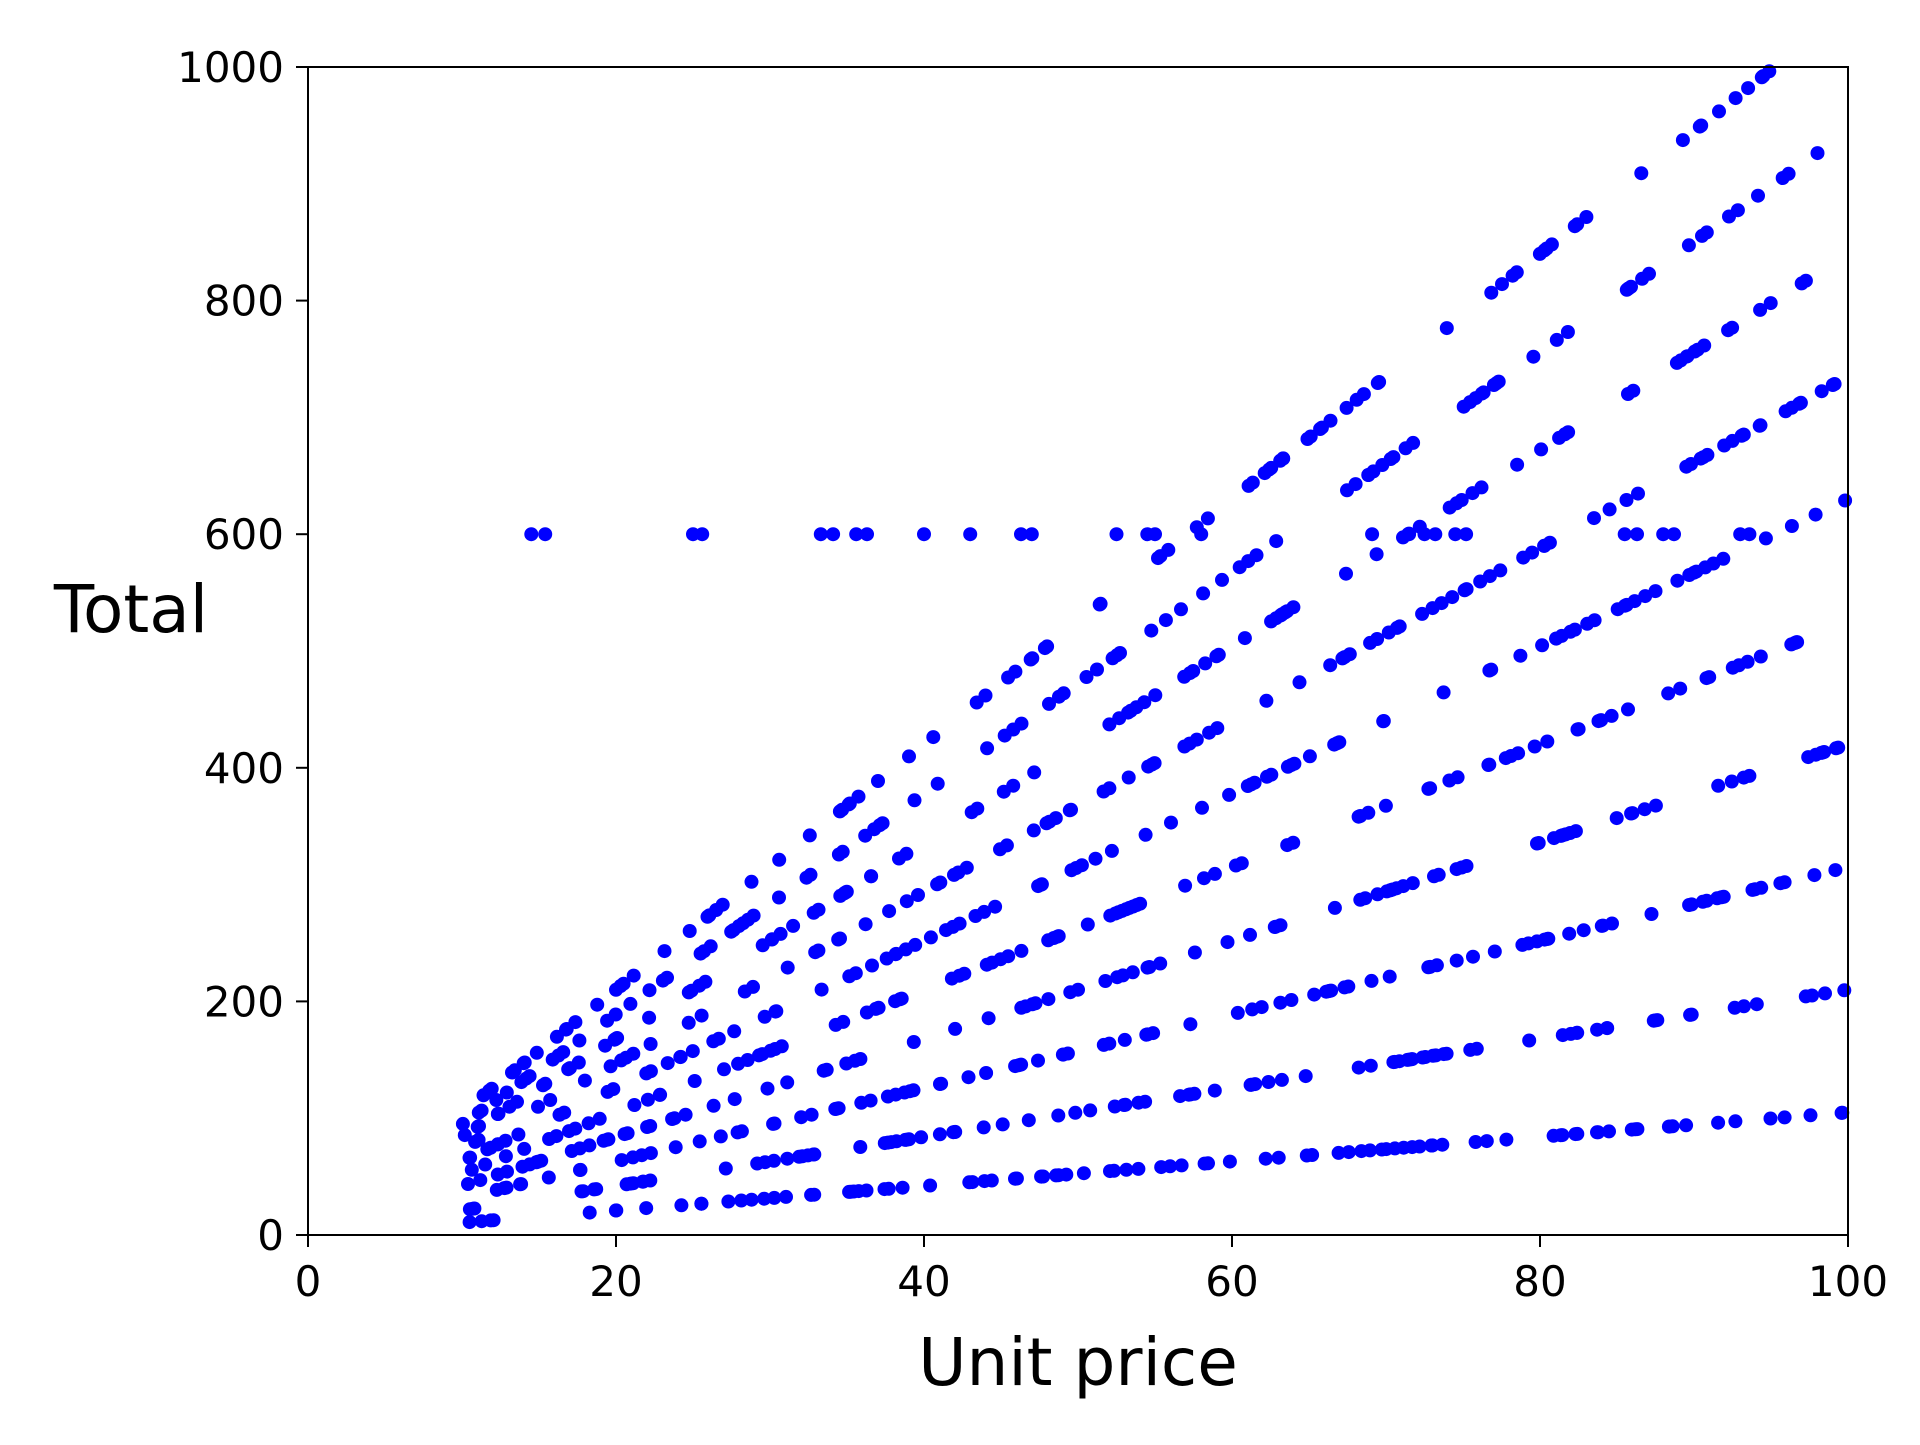 The width and height of the screenshot is (1920, 1445). I want to click on x-tick-label: 80, so click(1539, 1281).